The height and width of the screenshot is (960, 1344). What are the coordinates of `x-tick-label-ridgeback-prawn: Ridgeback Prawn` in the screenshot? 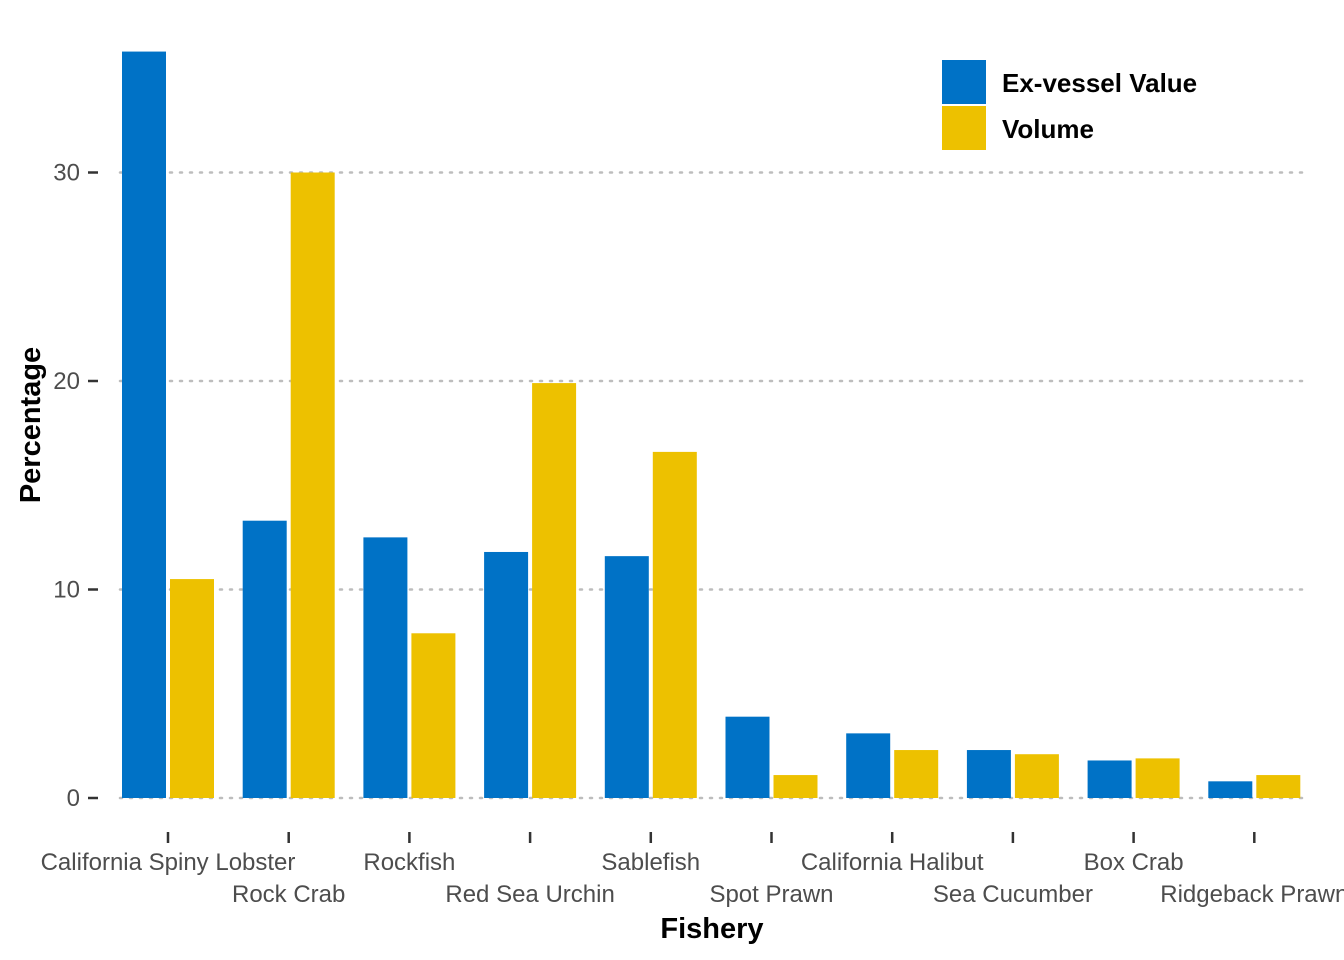 It's located at (1252, 894).